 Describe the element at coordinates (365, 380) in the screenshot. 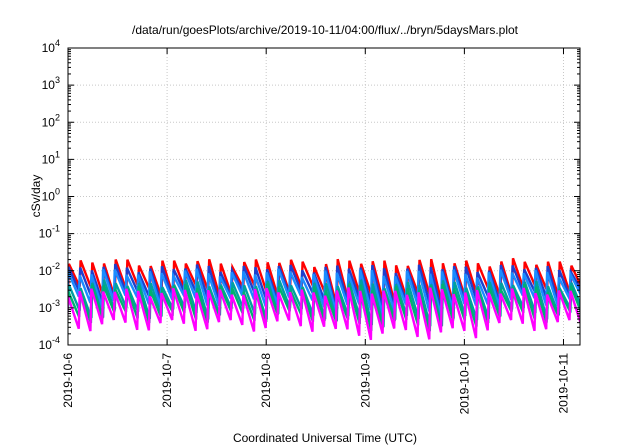

I see `x-tick-label: 2019-10-9` at that location.